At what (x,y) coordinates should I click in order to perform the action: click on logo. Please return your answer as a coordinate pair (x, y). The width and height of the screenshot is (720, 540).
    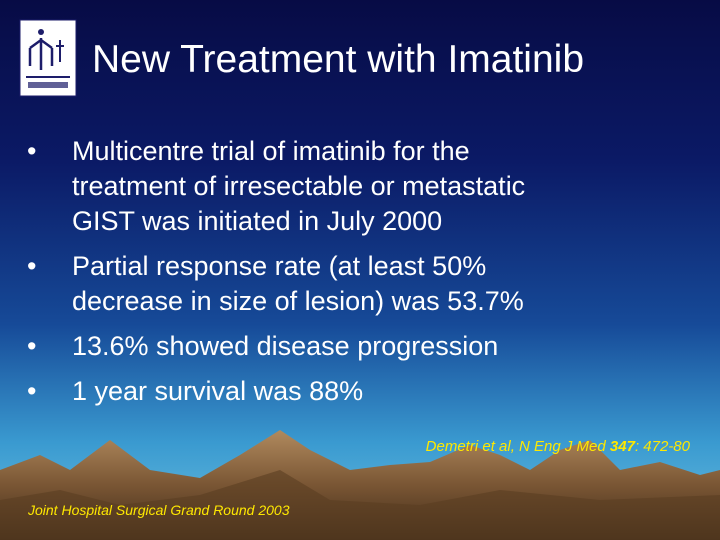
    Looking at the image, I should click on (48, 58).